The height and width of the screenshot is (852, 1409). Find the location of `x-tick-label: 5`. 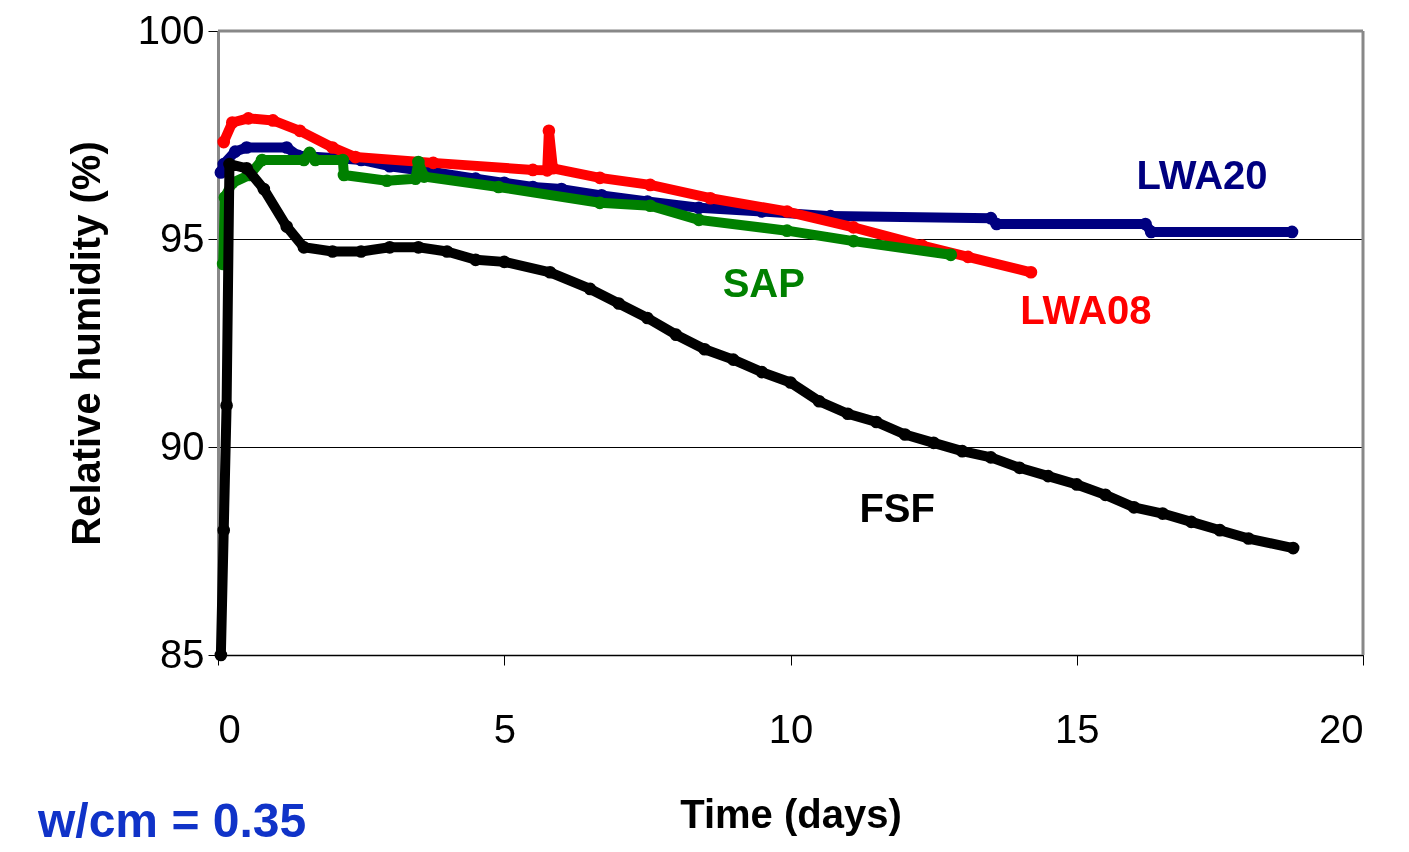

x-tick-label: 5 is located at coordinates (504, 728).